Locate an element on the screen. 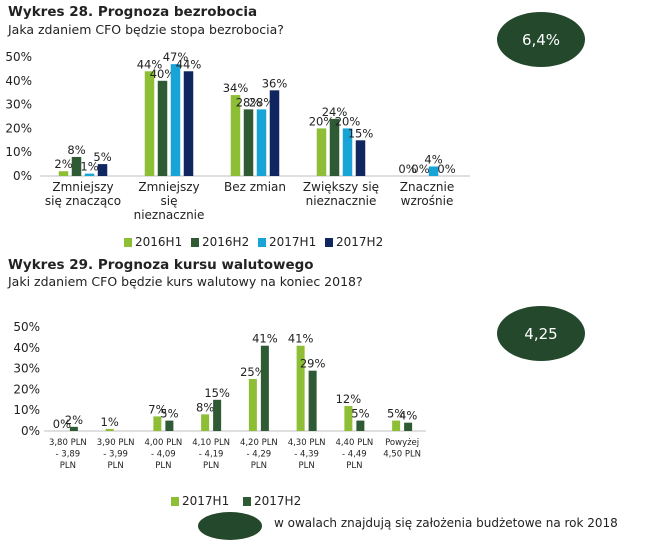  chart2-category-label: 4,50 PLN is located at coordinates (402, 455).